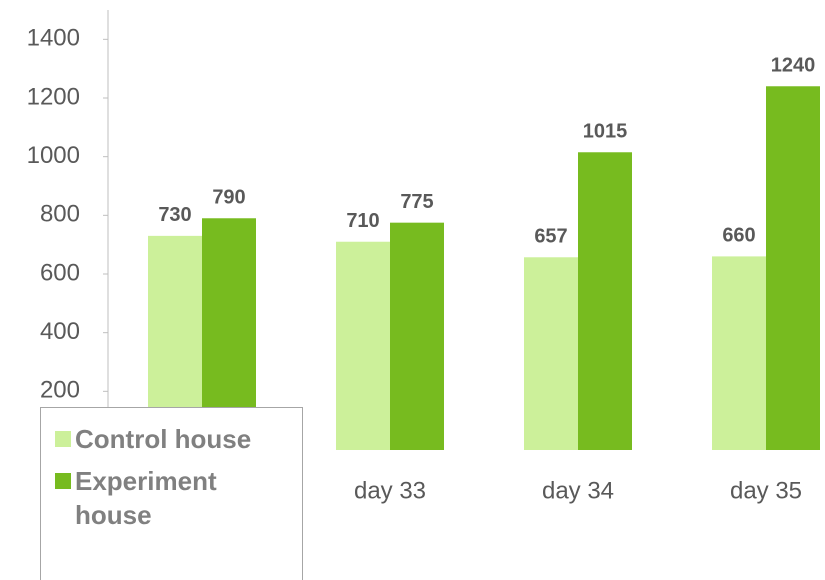  What do you see at coordinates (390, 490) in the screenshot?
I see `x-tick-label: day 33` at bounding box center [390, 490].